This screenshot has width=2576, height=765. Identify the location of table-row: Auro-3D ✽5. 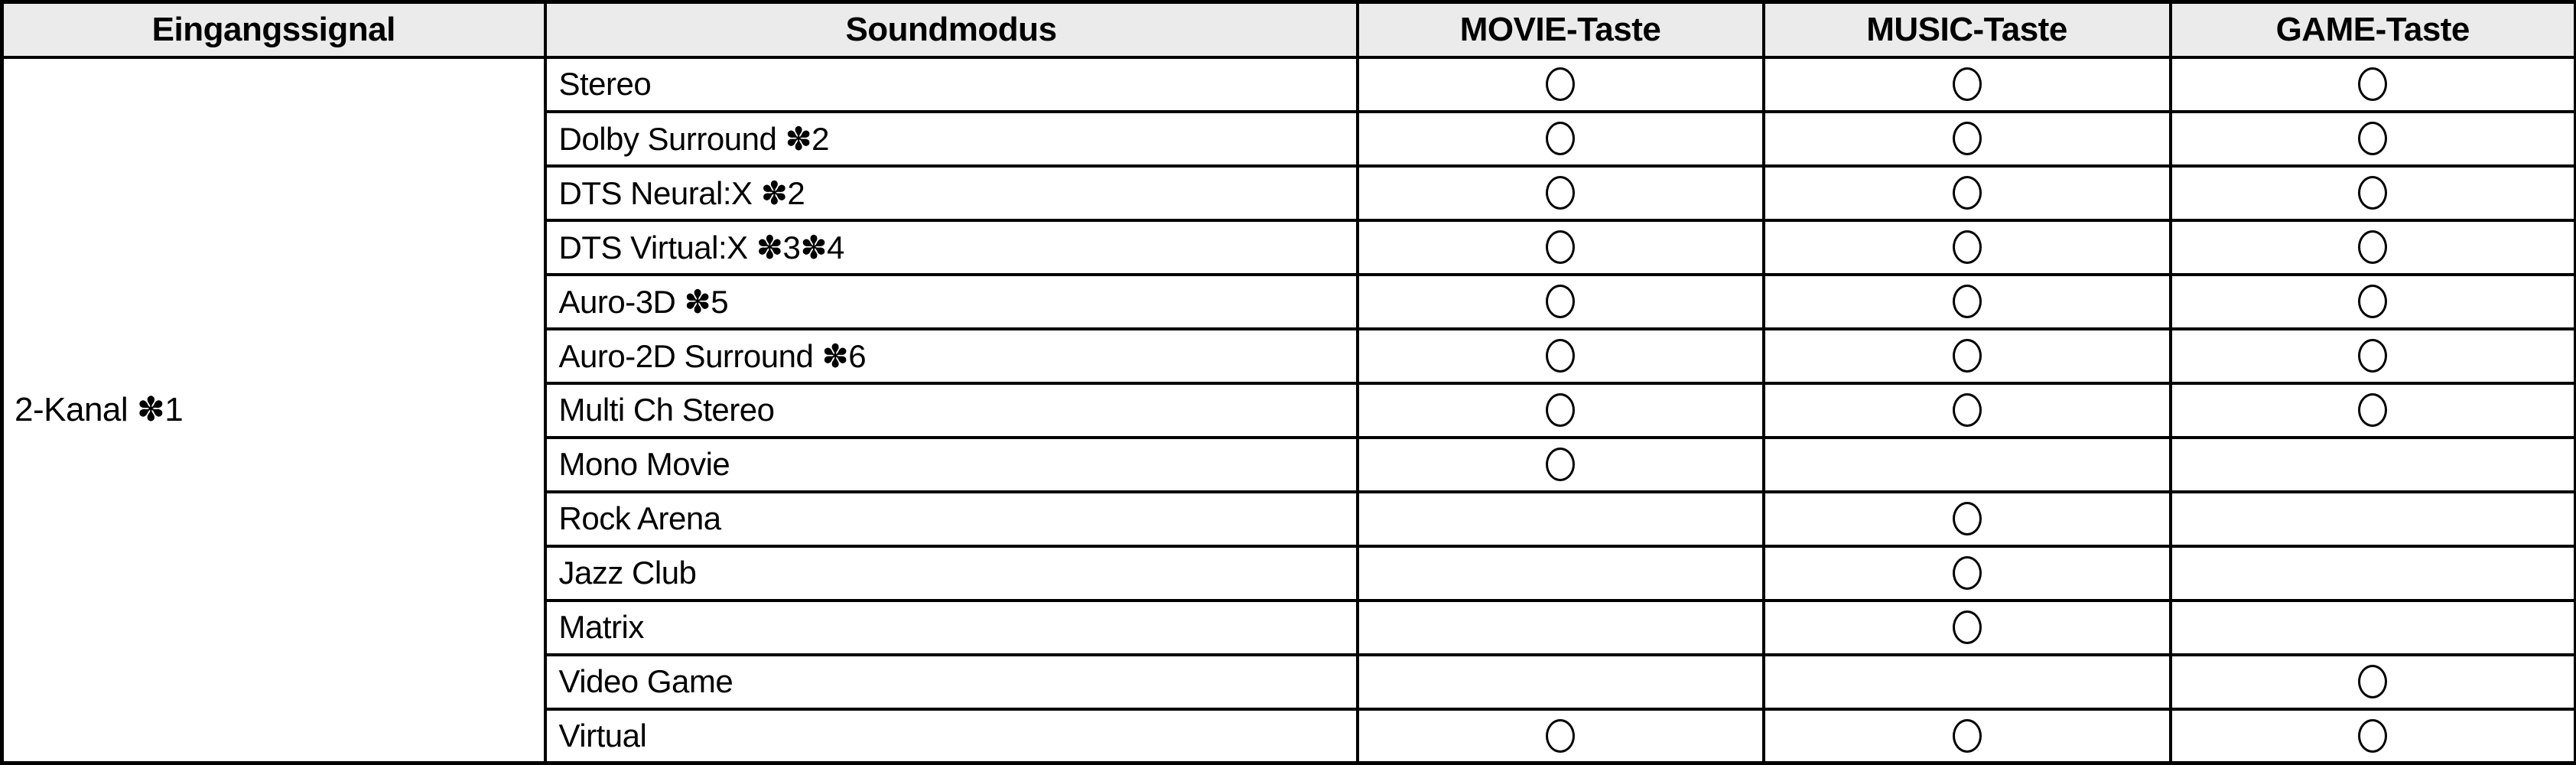
(1289, 301).